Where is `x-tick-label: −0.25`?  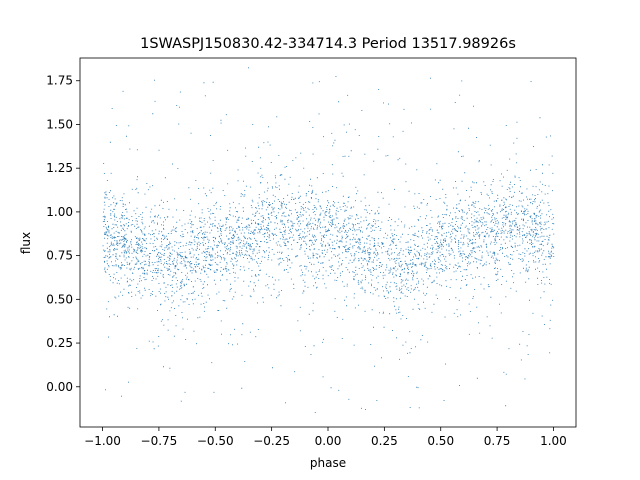
x-tick-label: −0.25 is located at coordinates (271, 441).